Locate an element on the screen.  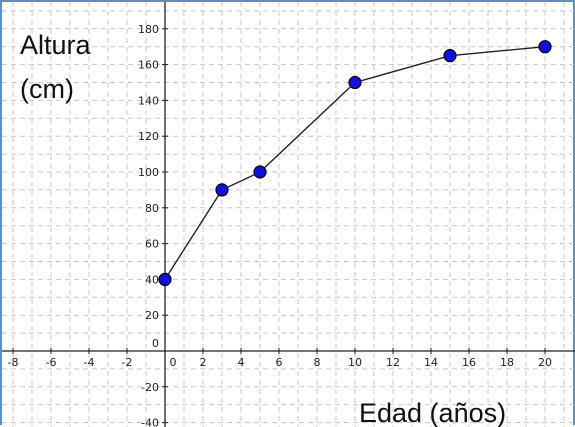
x-tick-label: -8 is located at coordinates (13, 362).